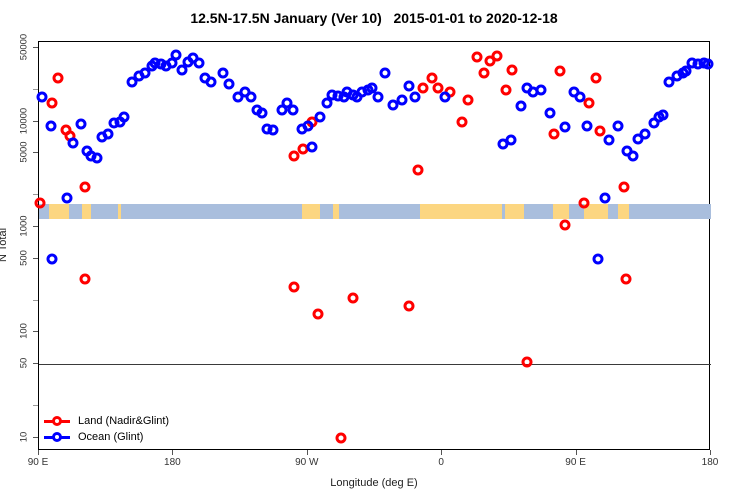  I want to click on y-axis-tick-label: 50000, so click(24, 47).